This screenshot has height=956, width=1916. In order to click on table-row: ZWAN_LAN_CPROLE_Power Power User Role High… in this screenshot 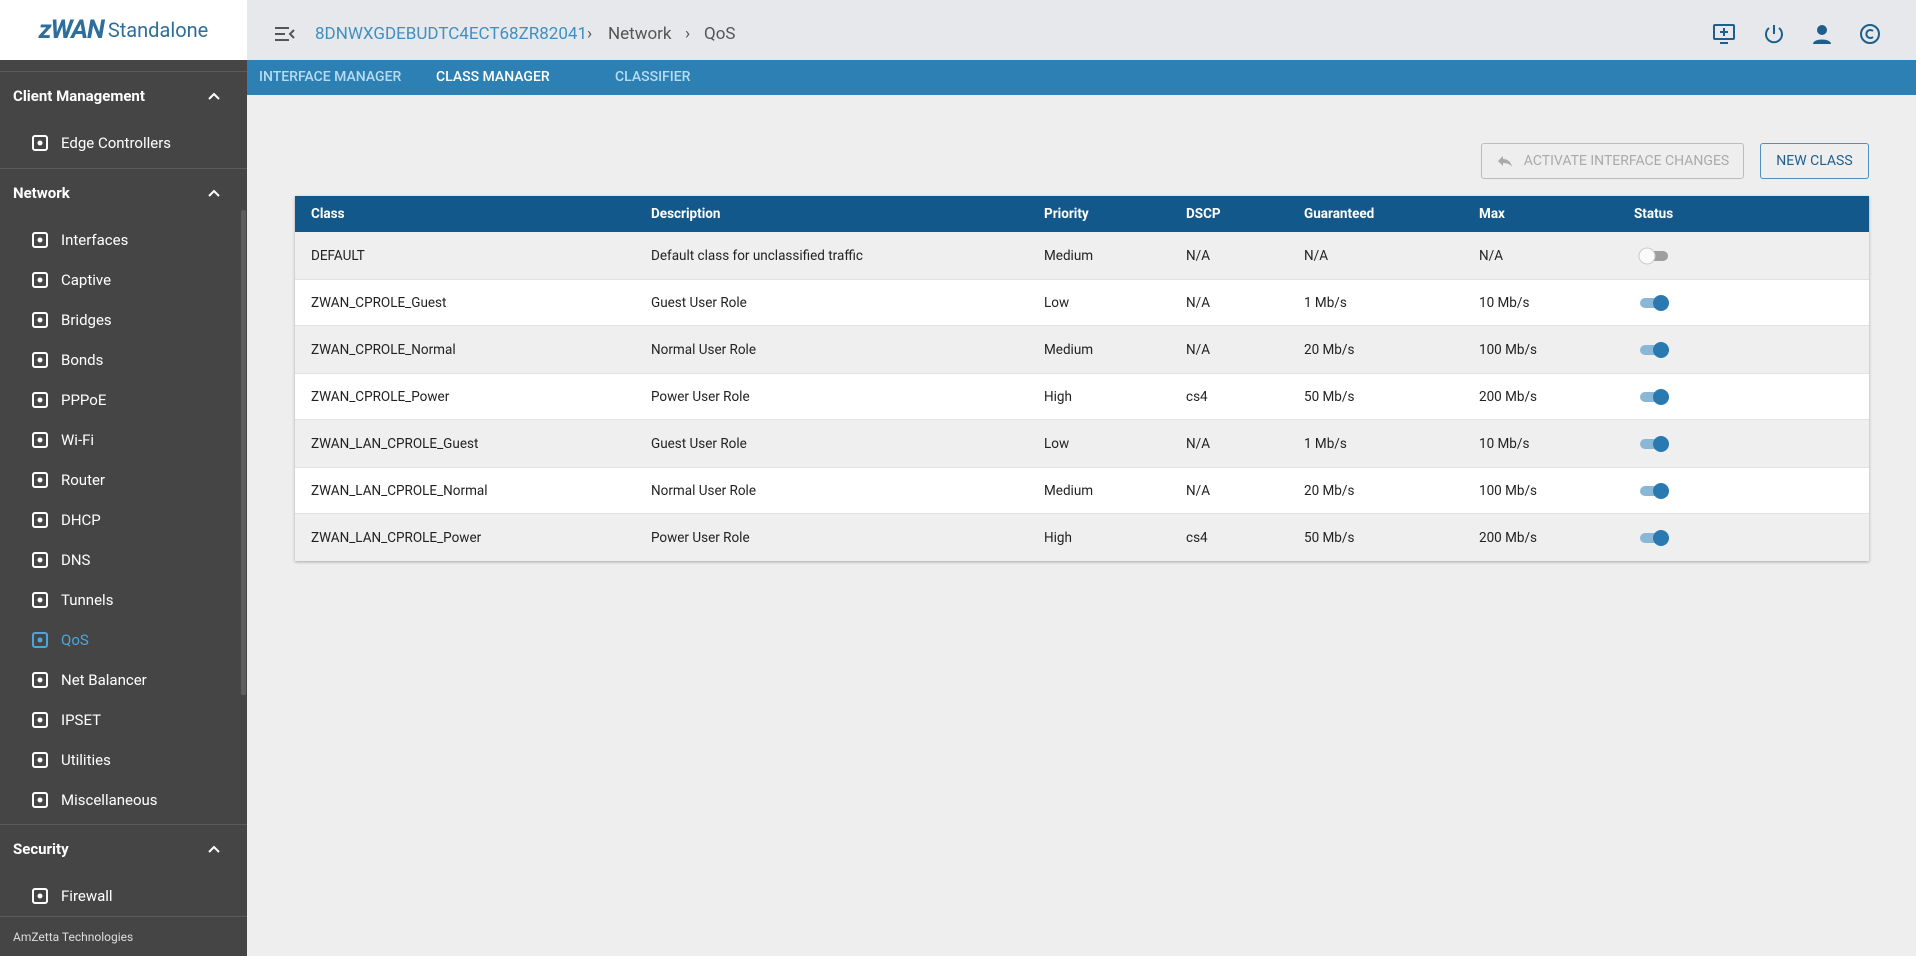, I will do `click(1082, 537)`.